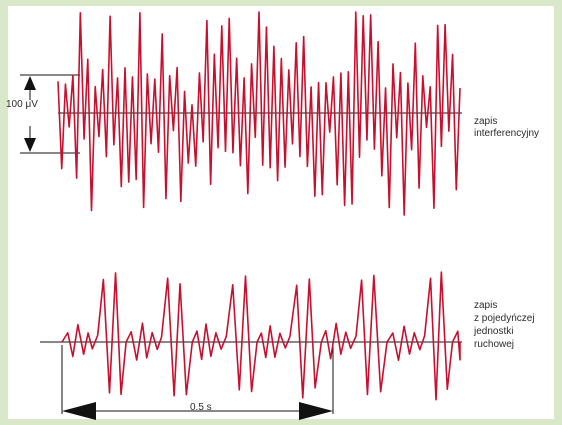  Describe the element at coordinates (30, 145) in the screenshot. I see `amplitude-arrowhead-down` at that location.